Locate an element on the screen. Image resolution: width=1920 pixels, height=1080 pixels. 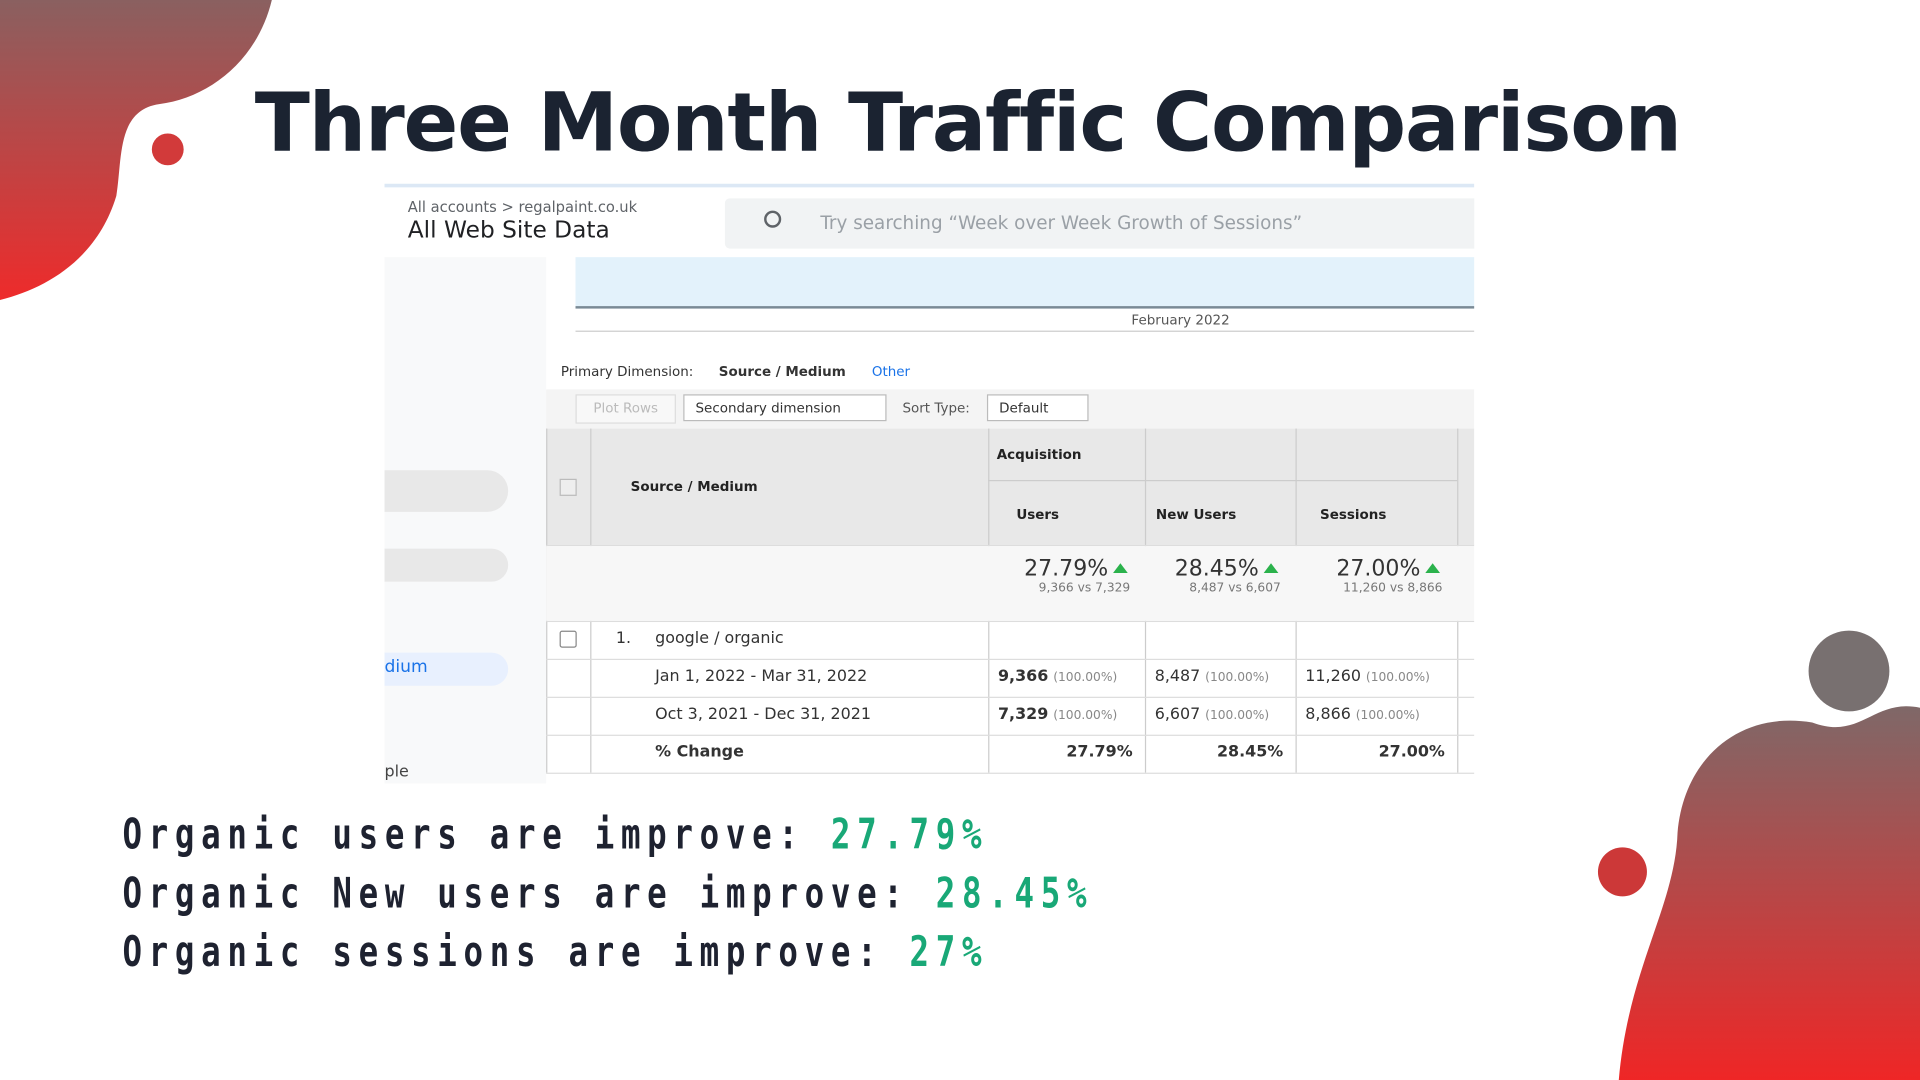
cell: 9,366 (100.00%) is located at coordinates (1057, 676).